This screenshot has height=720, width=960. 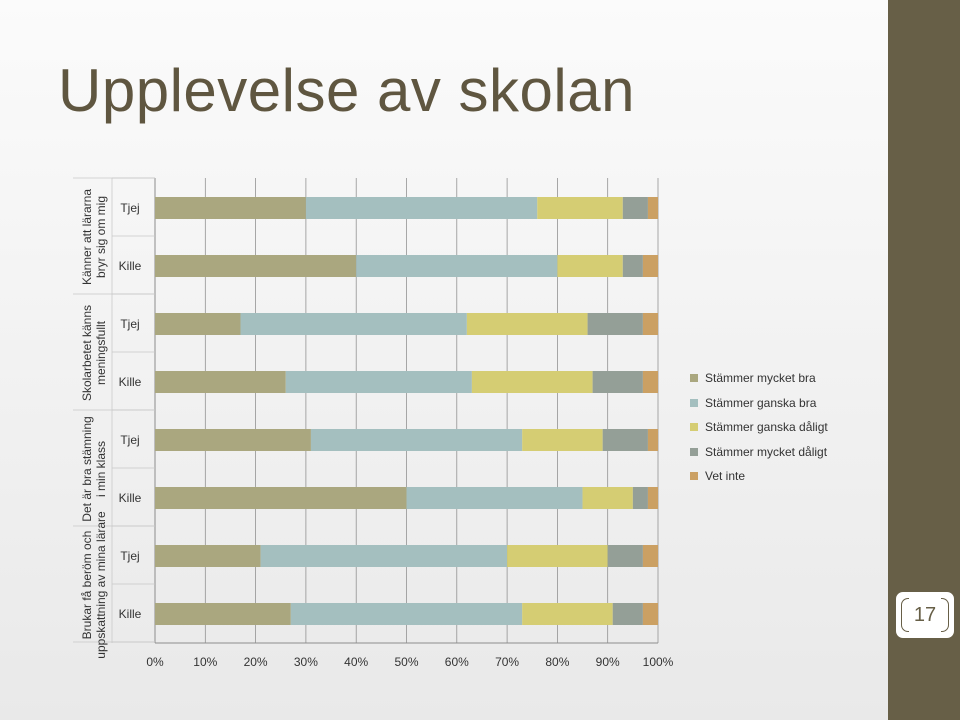 What do you see at coordinates (457, 662) in the screenshot?
I see `x-tick-label: 60%` at bounding box center [457, 662].